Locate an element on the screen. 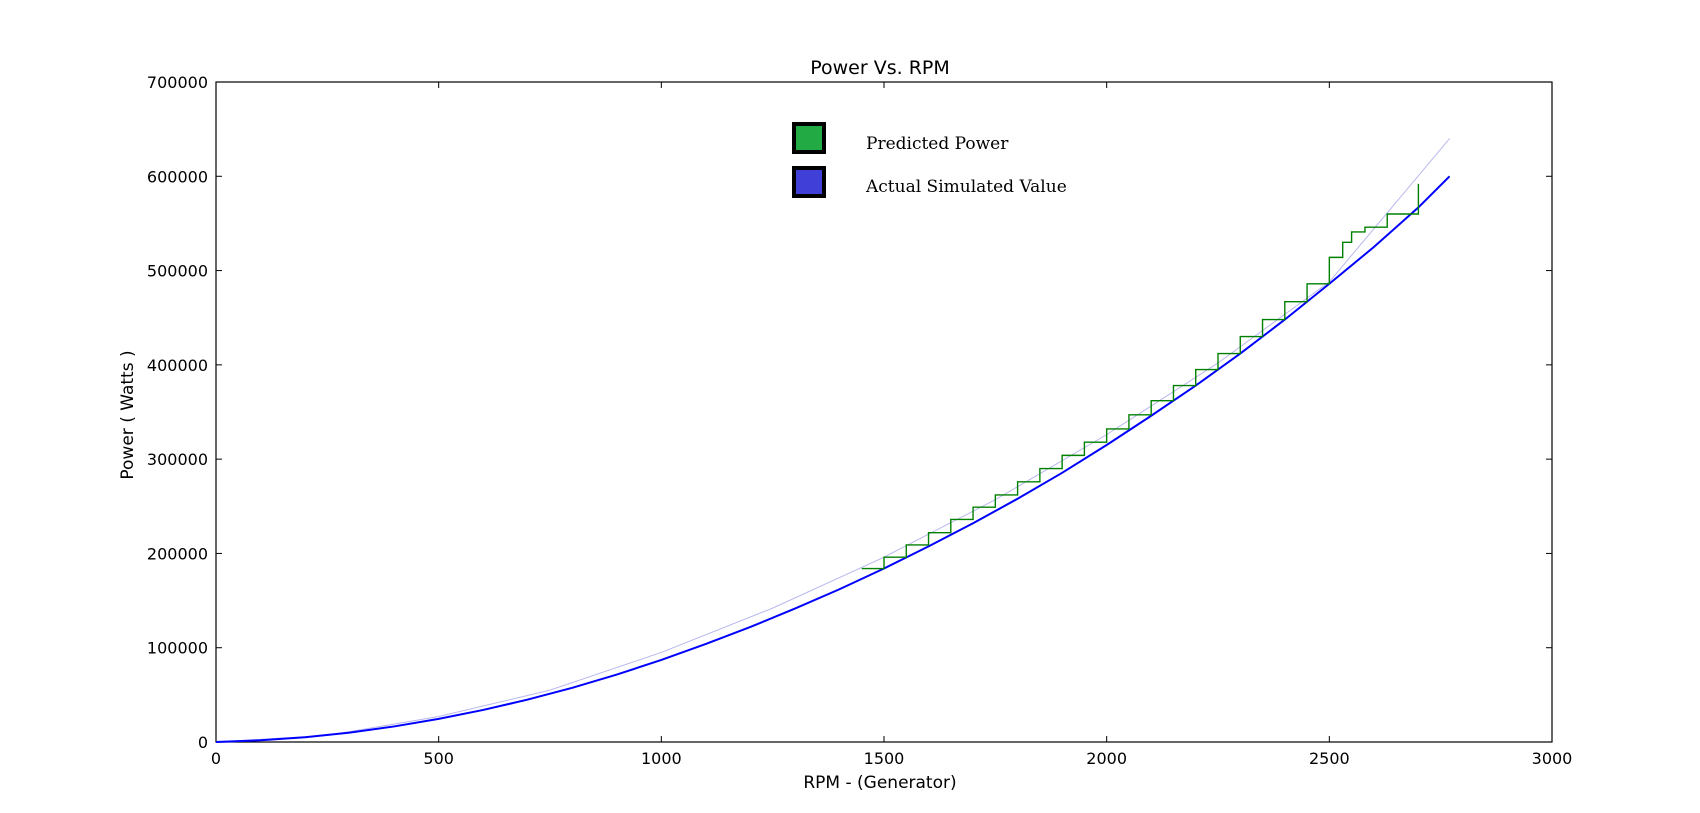 The image size is (1700, 813). y-tick-label: 300000 is located at coordinates (177, 459).